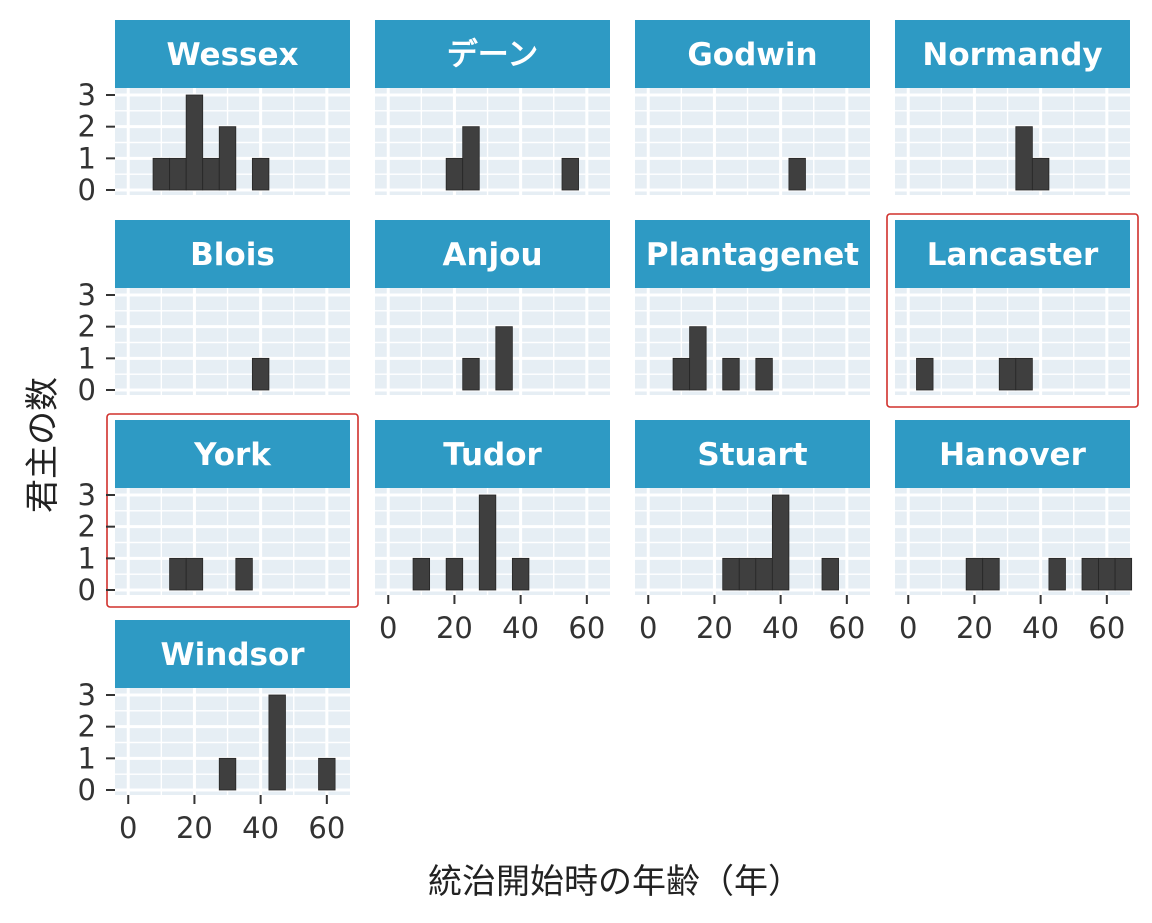  What do you see at coordinates (752, 255) in the screenshot?
I see `facet-label-plantagenet: Plantagenet` at bounding box center [752, 255].